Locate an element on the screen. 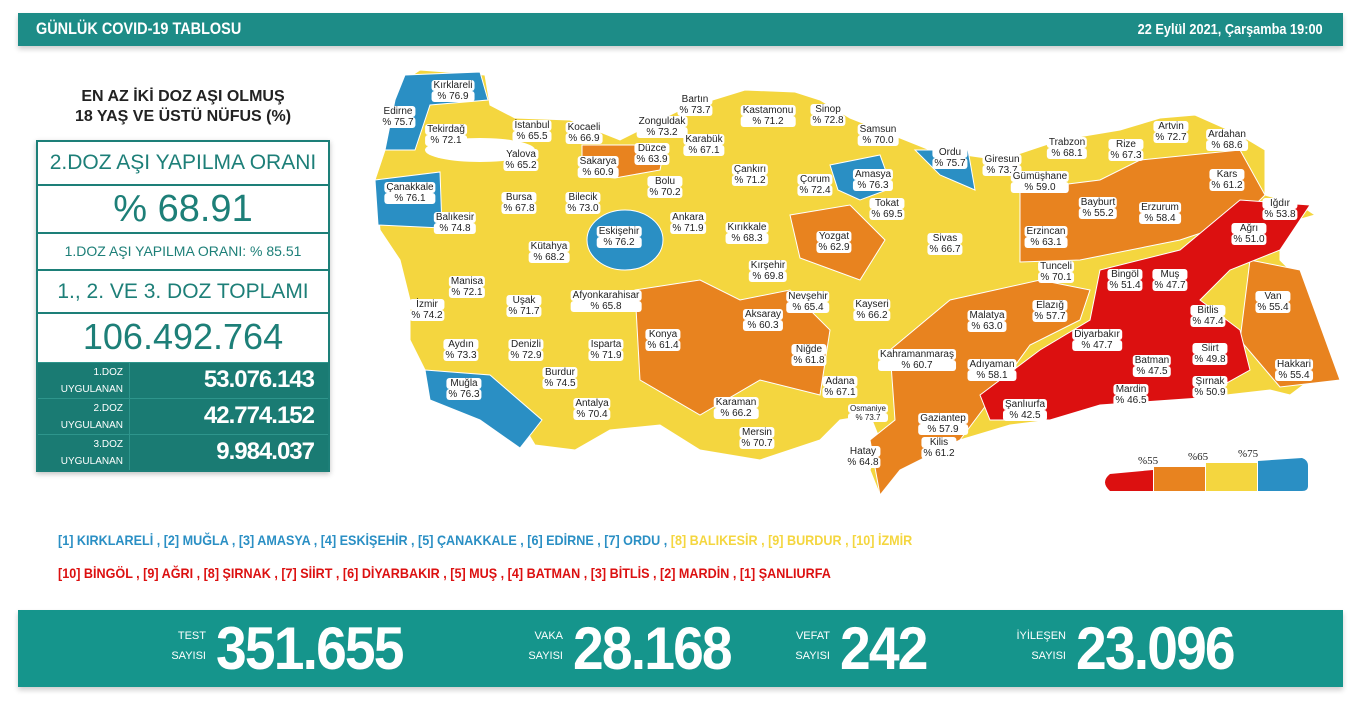  province-name: Aksaray is located at coordinates (763, 314).